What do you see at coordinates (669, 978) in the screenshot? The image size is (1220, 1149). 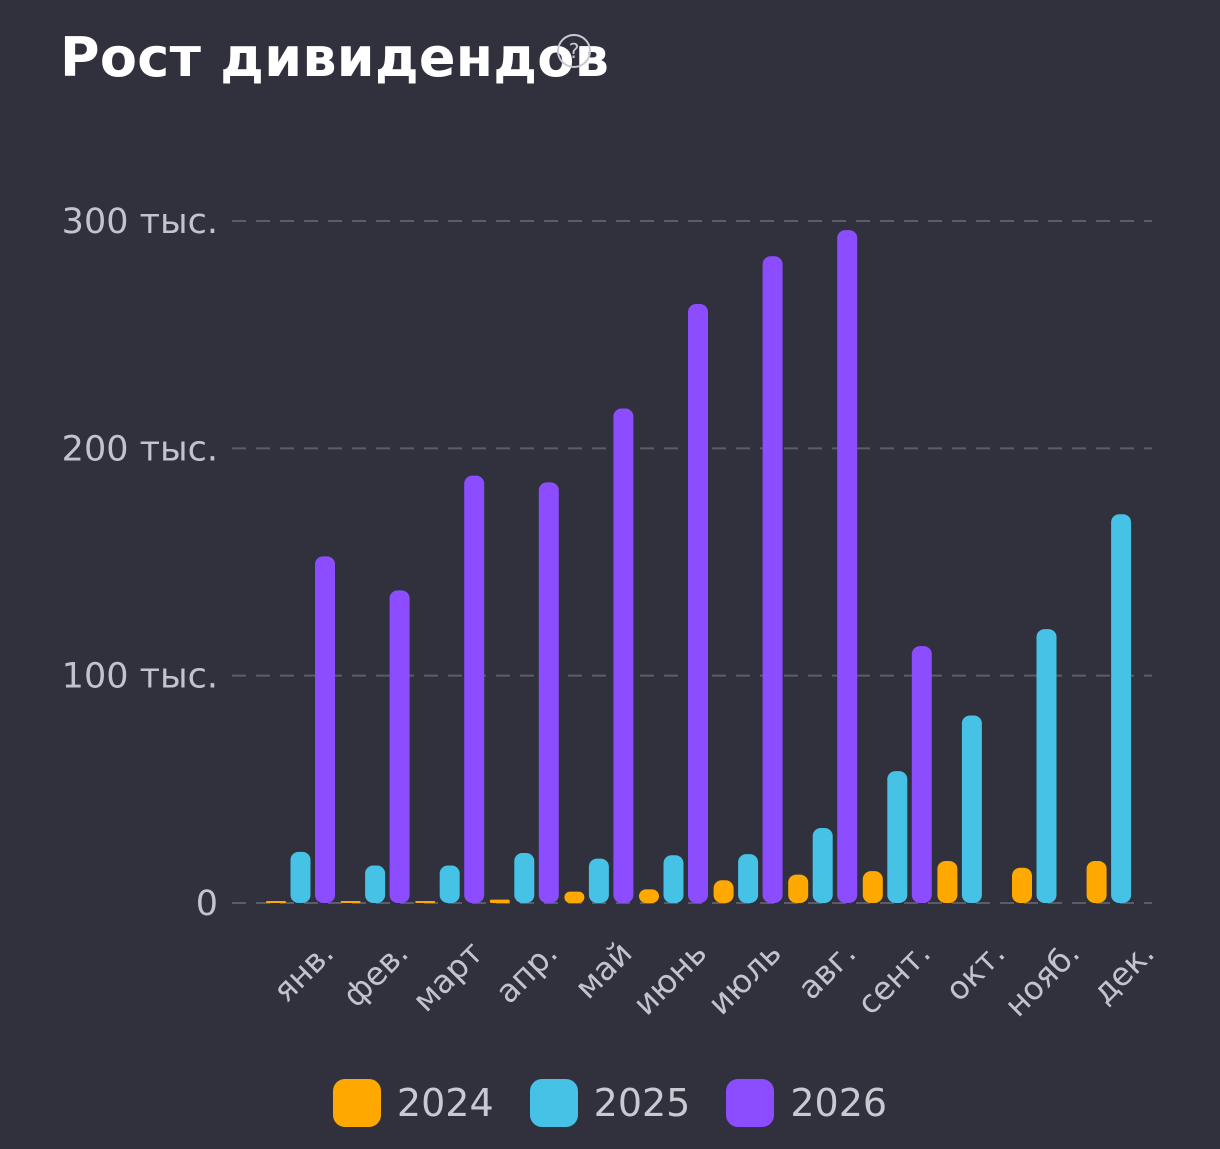 I see `x-tick-label: июнь` at bounding box center [669, 978].